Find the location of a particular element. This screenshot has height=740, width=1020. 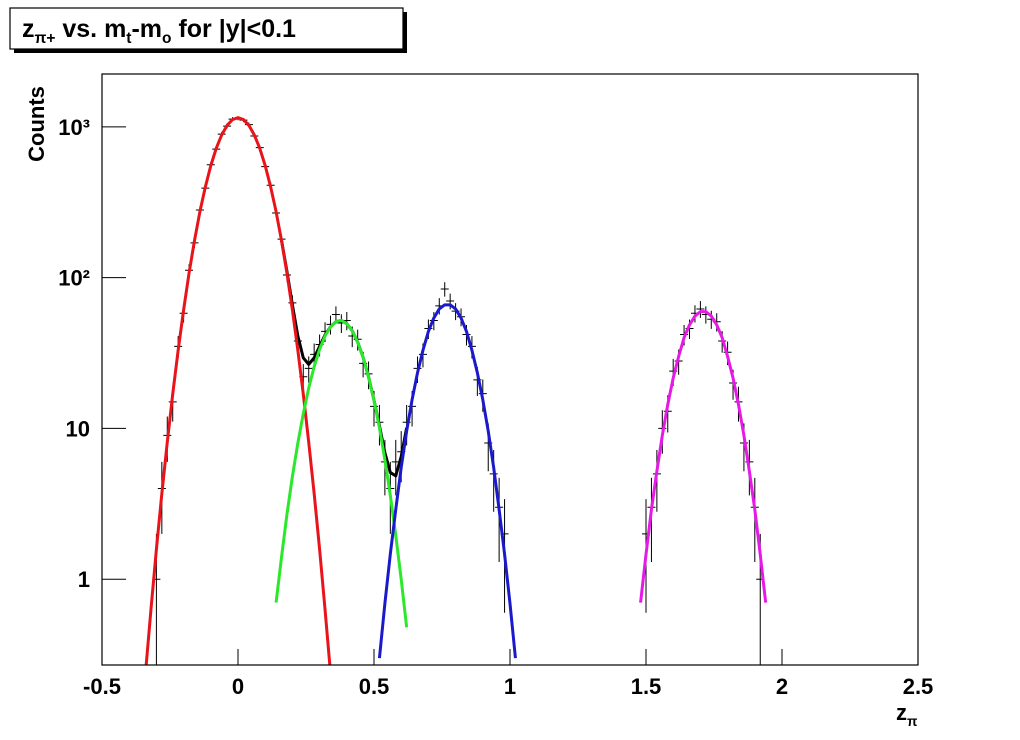

y-tick-label: 10³ is located at coordinates (74, 127).